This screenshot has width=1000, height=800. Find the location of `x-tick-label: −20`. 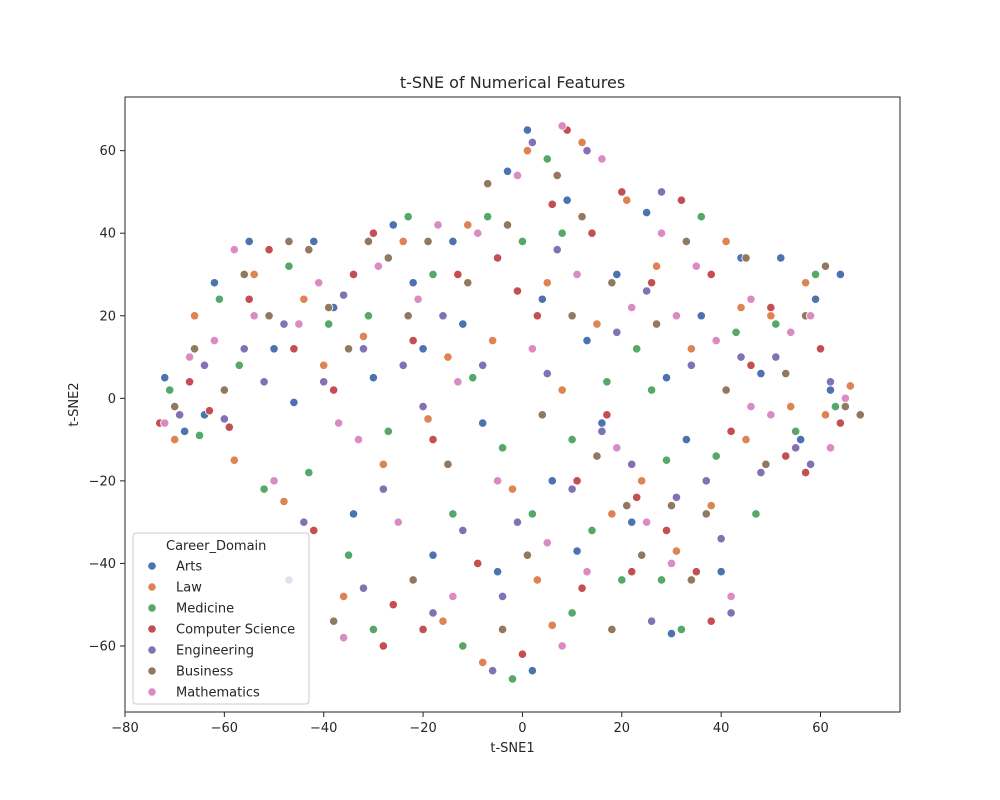

x-tick-label: −20 is located at coordinates (422, 728).